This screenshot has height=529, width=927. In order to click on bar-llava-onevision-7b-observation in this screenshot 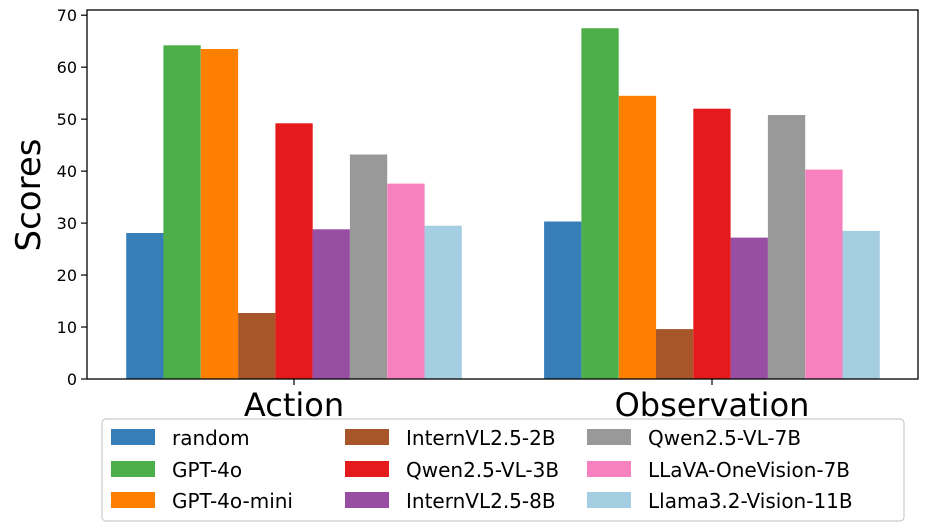, I will do `click(824, 274)`.